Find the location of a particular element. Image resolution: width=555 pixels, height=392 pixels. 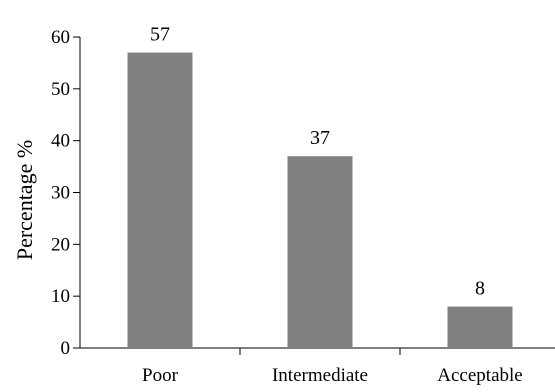

data-label-acceptable: 8 is located at coordinates (480, 289).